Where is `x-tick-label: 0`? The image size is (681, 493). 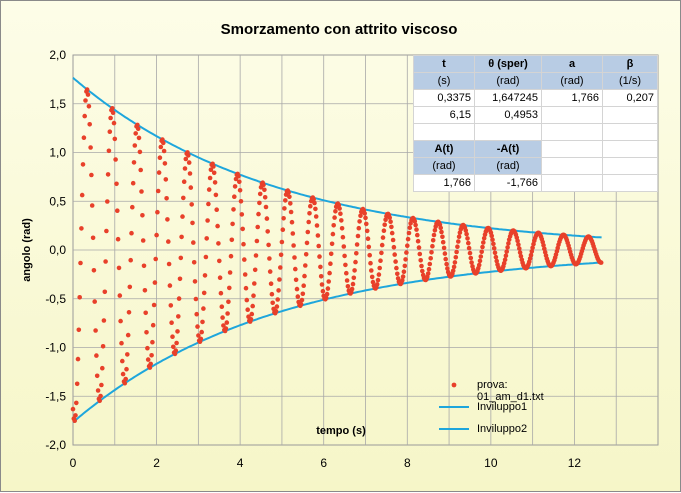
x-tick-label: 0 is located at coordinates (73, 463).